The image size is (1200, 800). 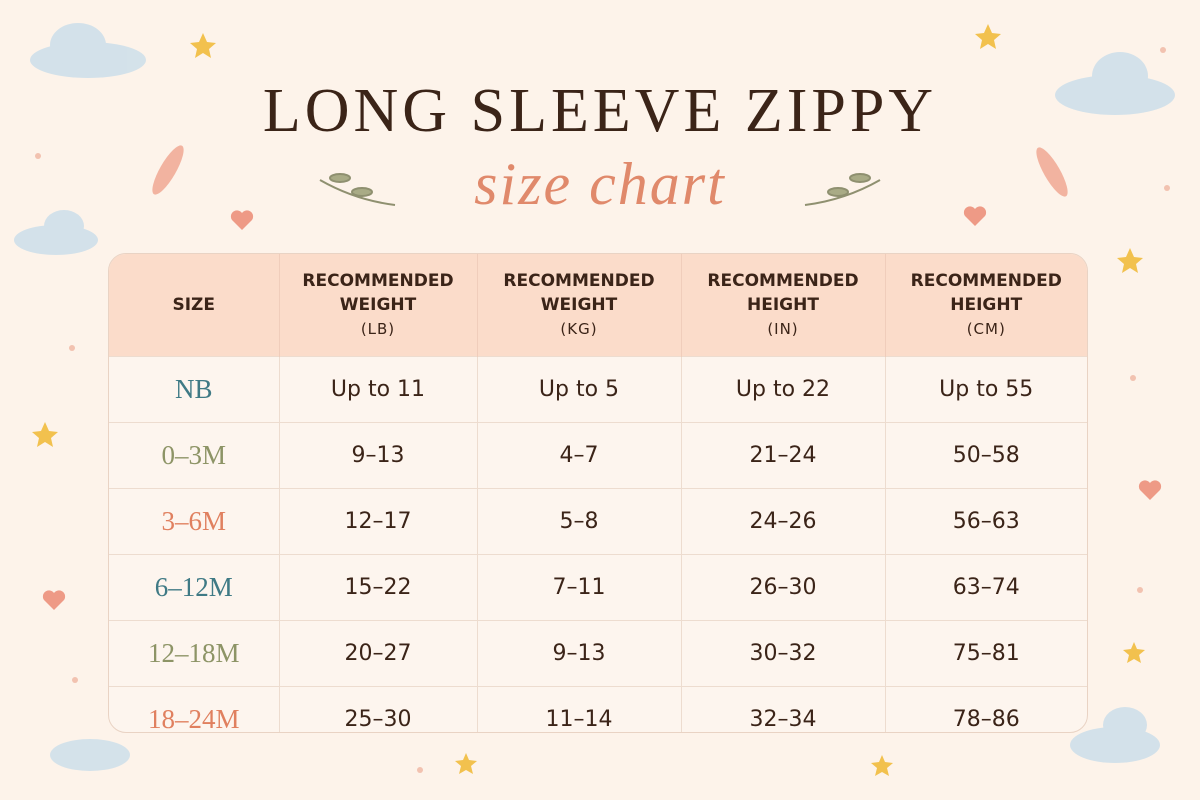 I want to click on value-cell: 63–74, so click(x=986, y=587).